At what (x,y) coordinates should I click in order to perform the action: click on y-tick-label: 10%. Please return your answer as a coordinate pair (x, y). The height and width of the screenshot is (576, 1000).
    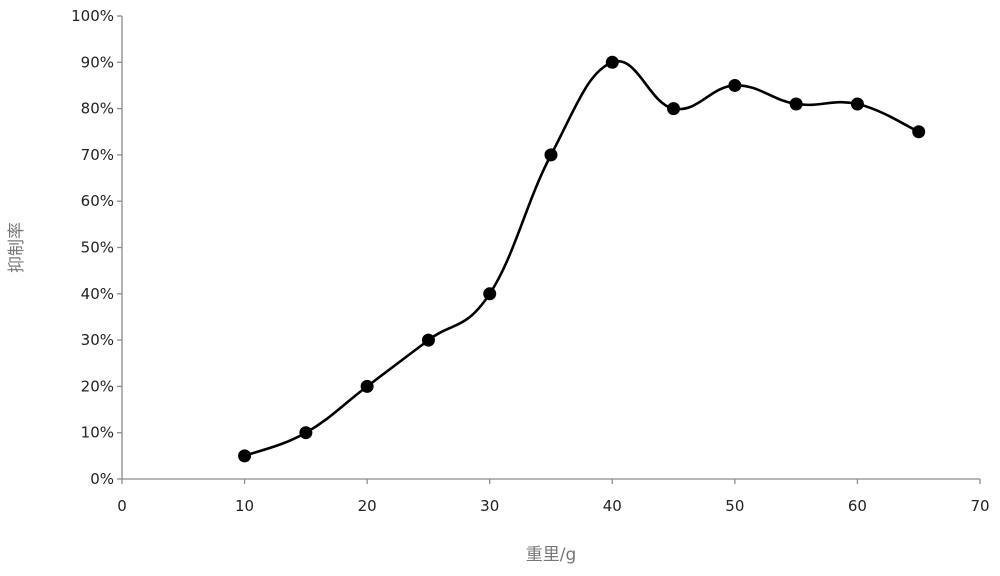
    Looking at the image, I should click on (97, 433).